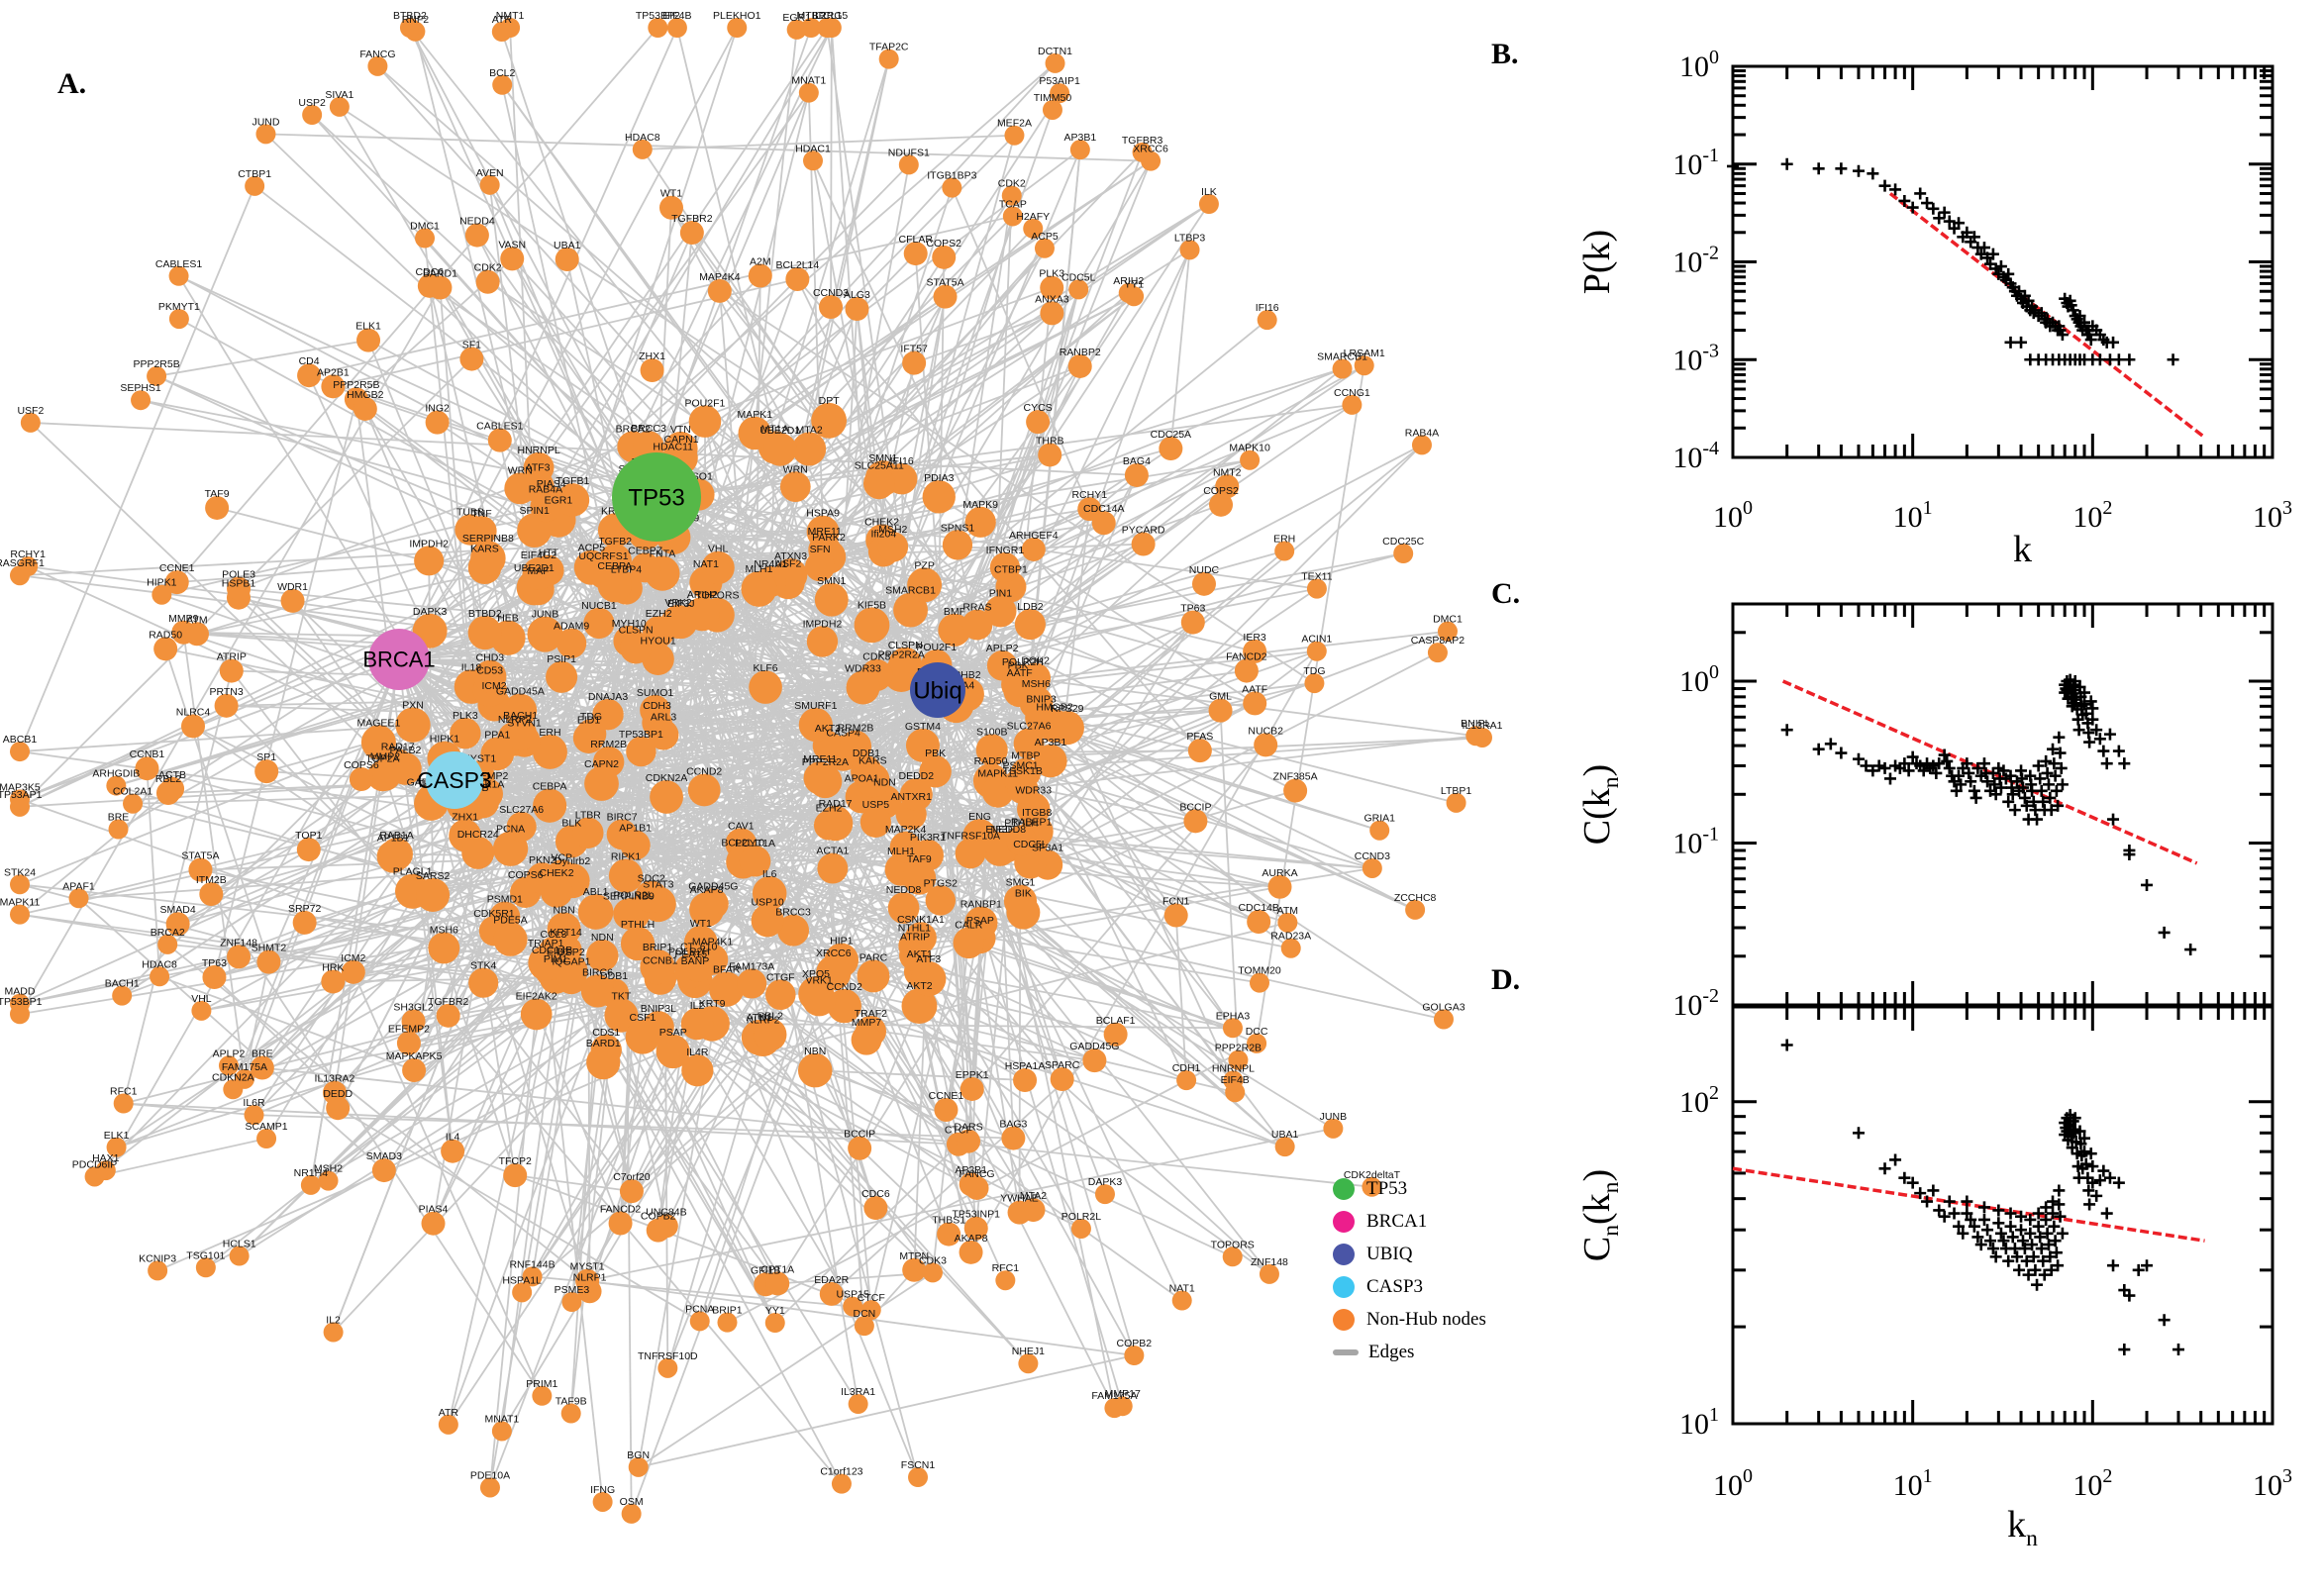 This screenshot has height=1596, width=2323. Describe the element at coordinates (608, 697) in the screenshot. I see `network-node-label: DNAJA3` at that location.